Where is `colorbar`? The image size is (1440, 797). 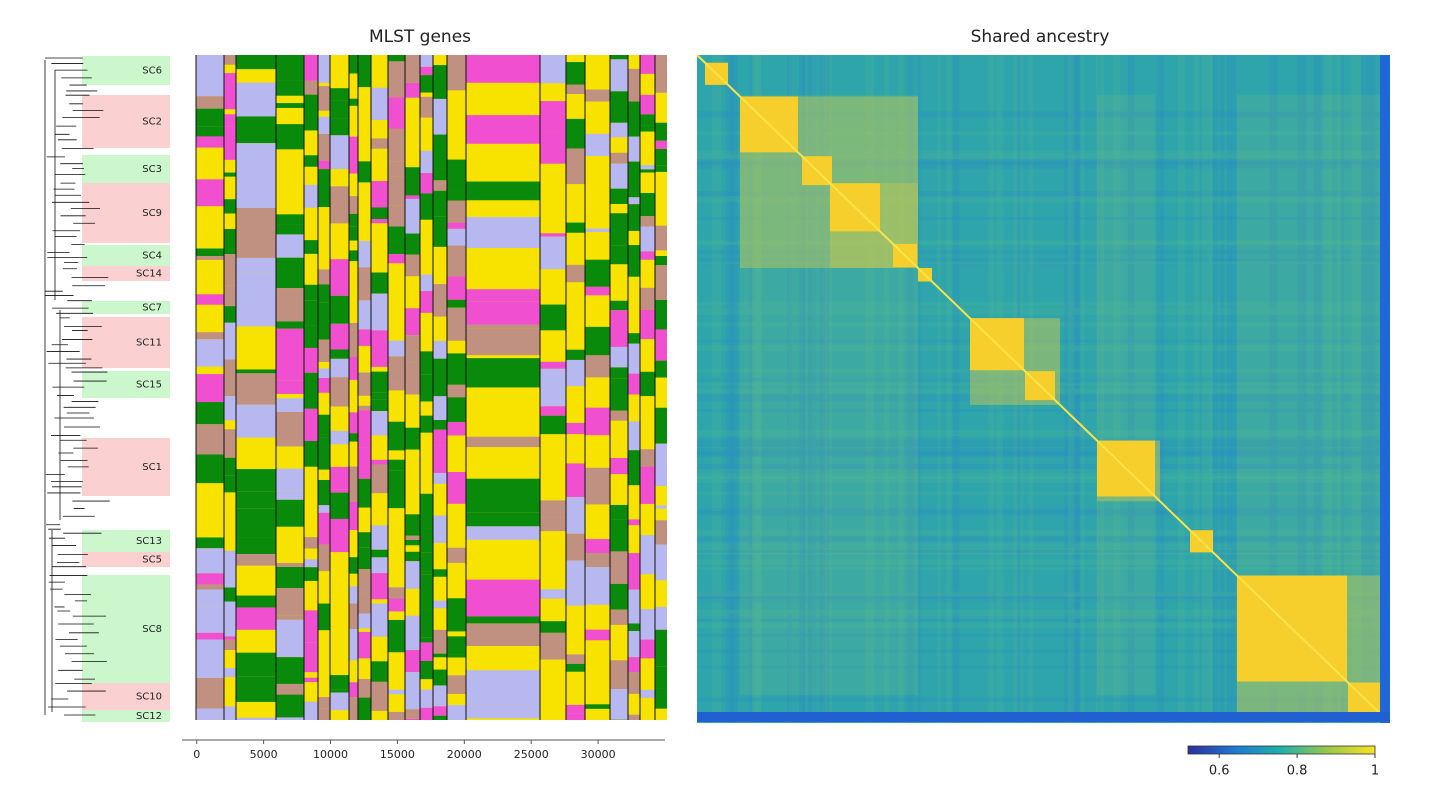
colorbar is located at coordinates (1281, 750).